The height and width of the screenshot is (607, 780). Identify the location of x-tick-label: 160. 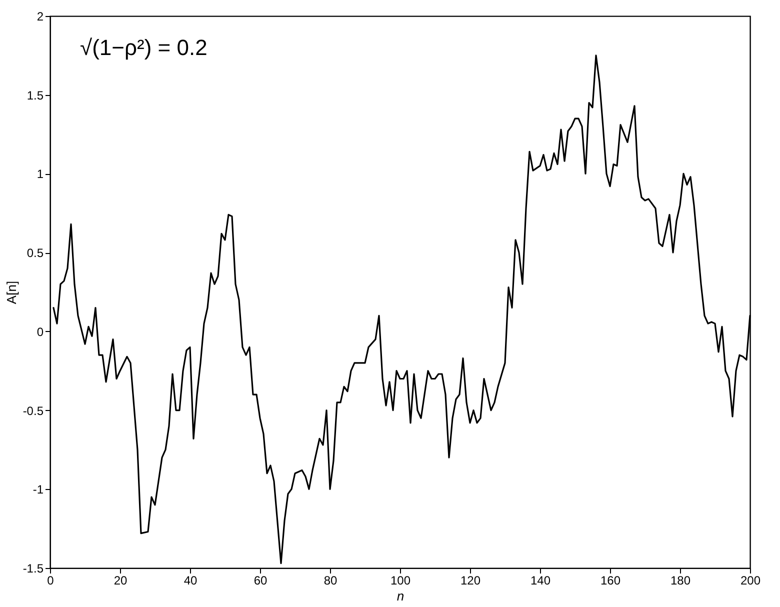
(610, 581).